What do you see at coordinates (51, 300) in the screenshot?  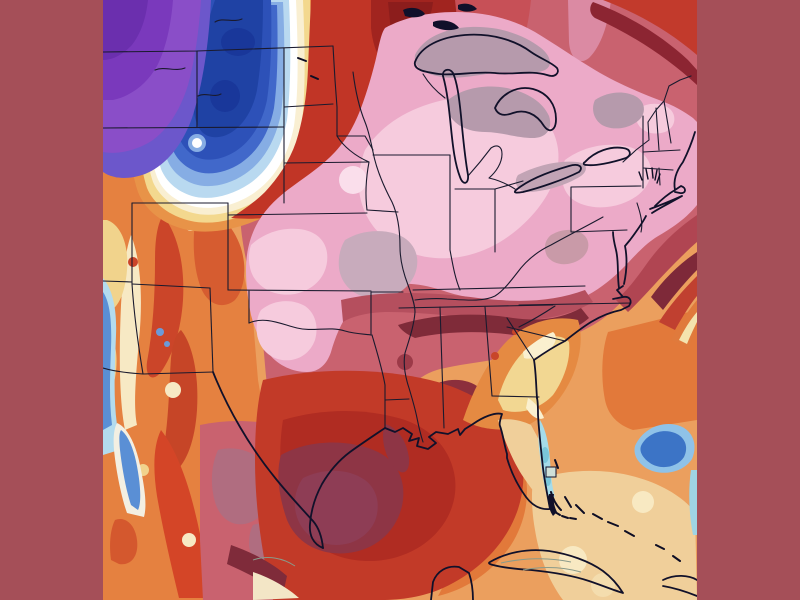 I see `left-margin` at bounding box center [51, 300].